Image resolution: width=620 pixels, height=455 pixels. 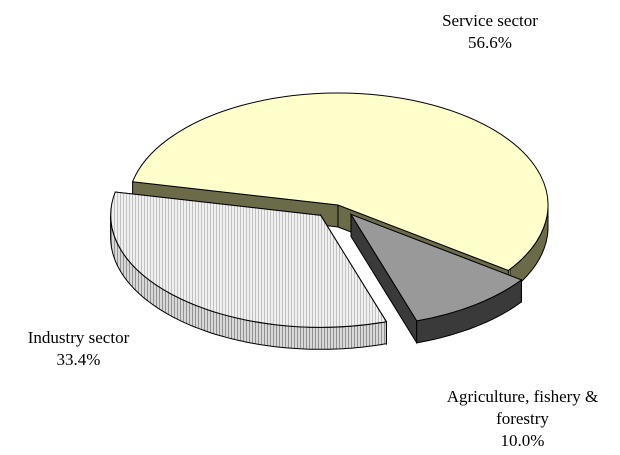 I want to click on label-service-sector: Service sector 56.6%, so click(x=490, y=32).